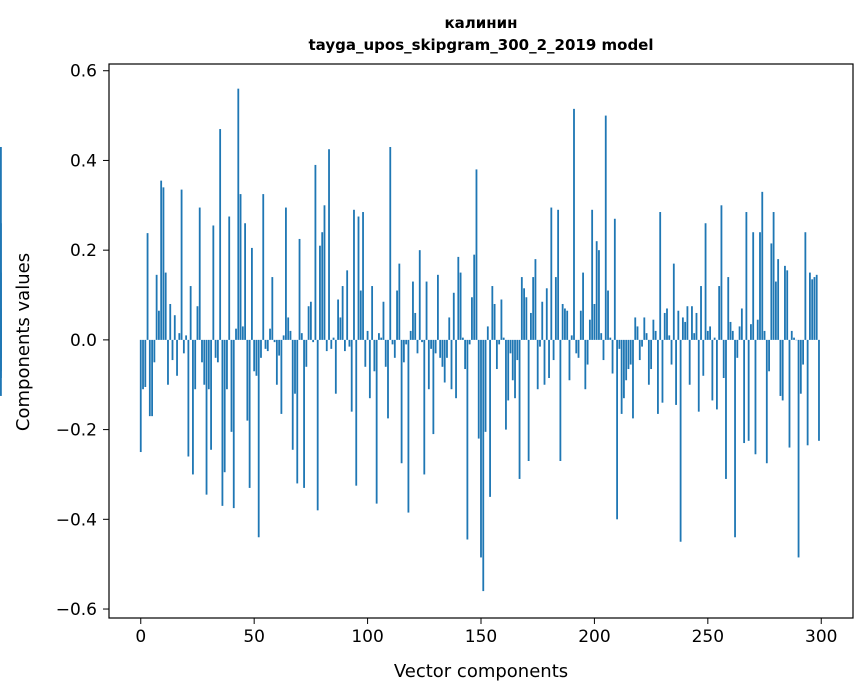 This screenshot has width=867, height=700. What do you see at coordinates (481, 45) in the screenshot?
I see `chart-subtitle: tayga_upos_skipgram_300_2_2019 model` at bounding box center [481, 45].